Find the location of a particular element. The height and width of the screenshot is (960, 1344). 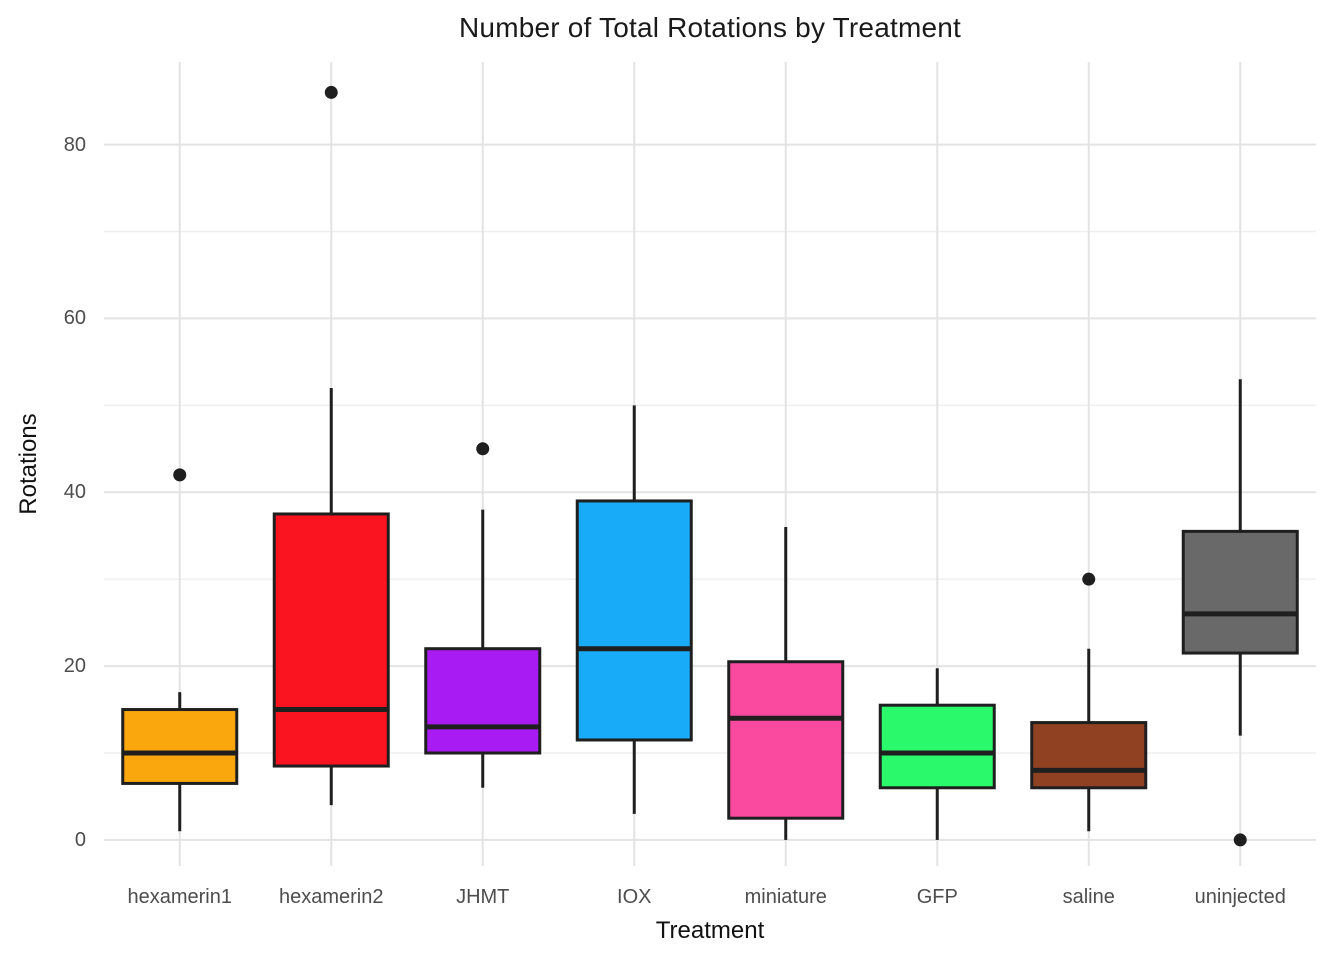

x-tick-label: IOX is located at coordinates (634, 897).